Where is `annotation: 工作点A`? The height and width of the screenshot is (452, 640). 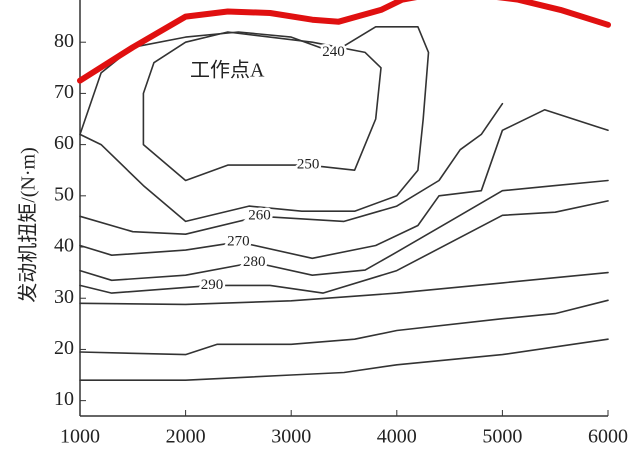 annotation: 工作点A is located at coordinates (227, 70).